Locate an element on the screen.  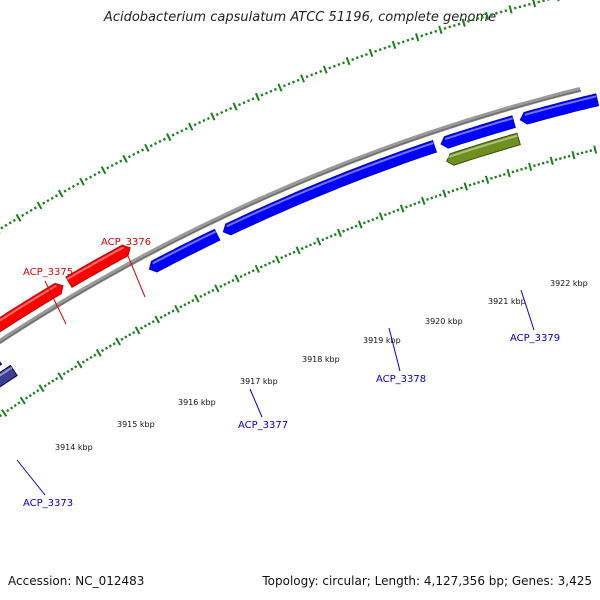
scale-label: 3921 kbp is located at coordinates (507, 301).